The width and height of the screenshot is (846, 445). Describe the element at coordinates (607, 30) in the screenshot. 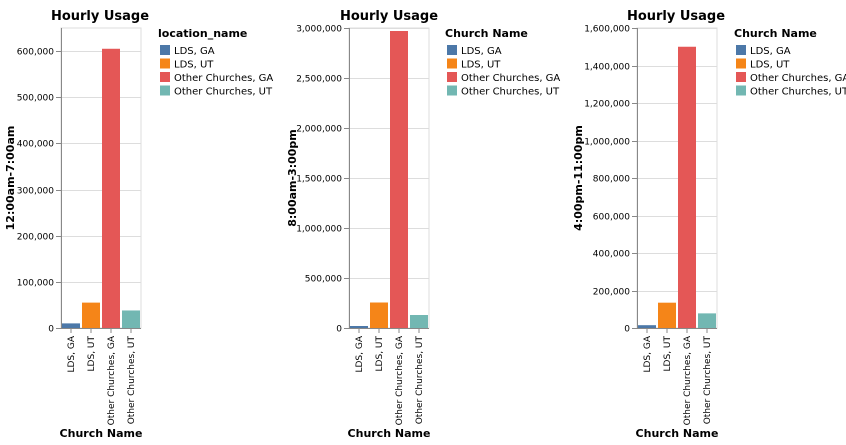

I see `y-tick-label: 1,600,000` at that location.